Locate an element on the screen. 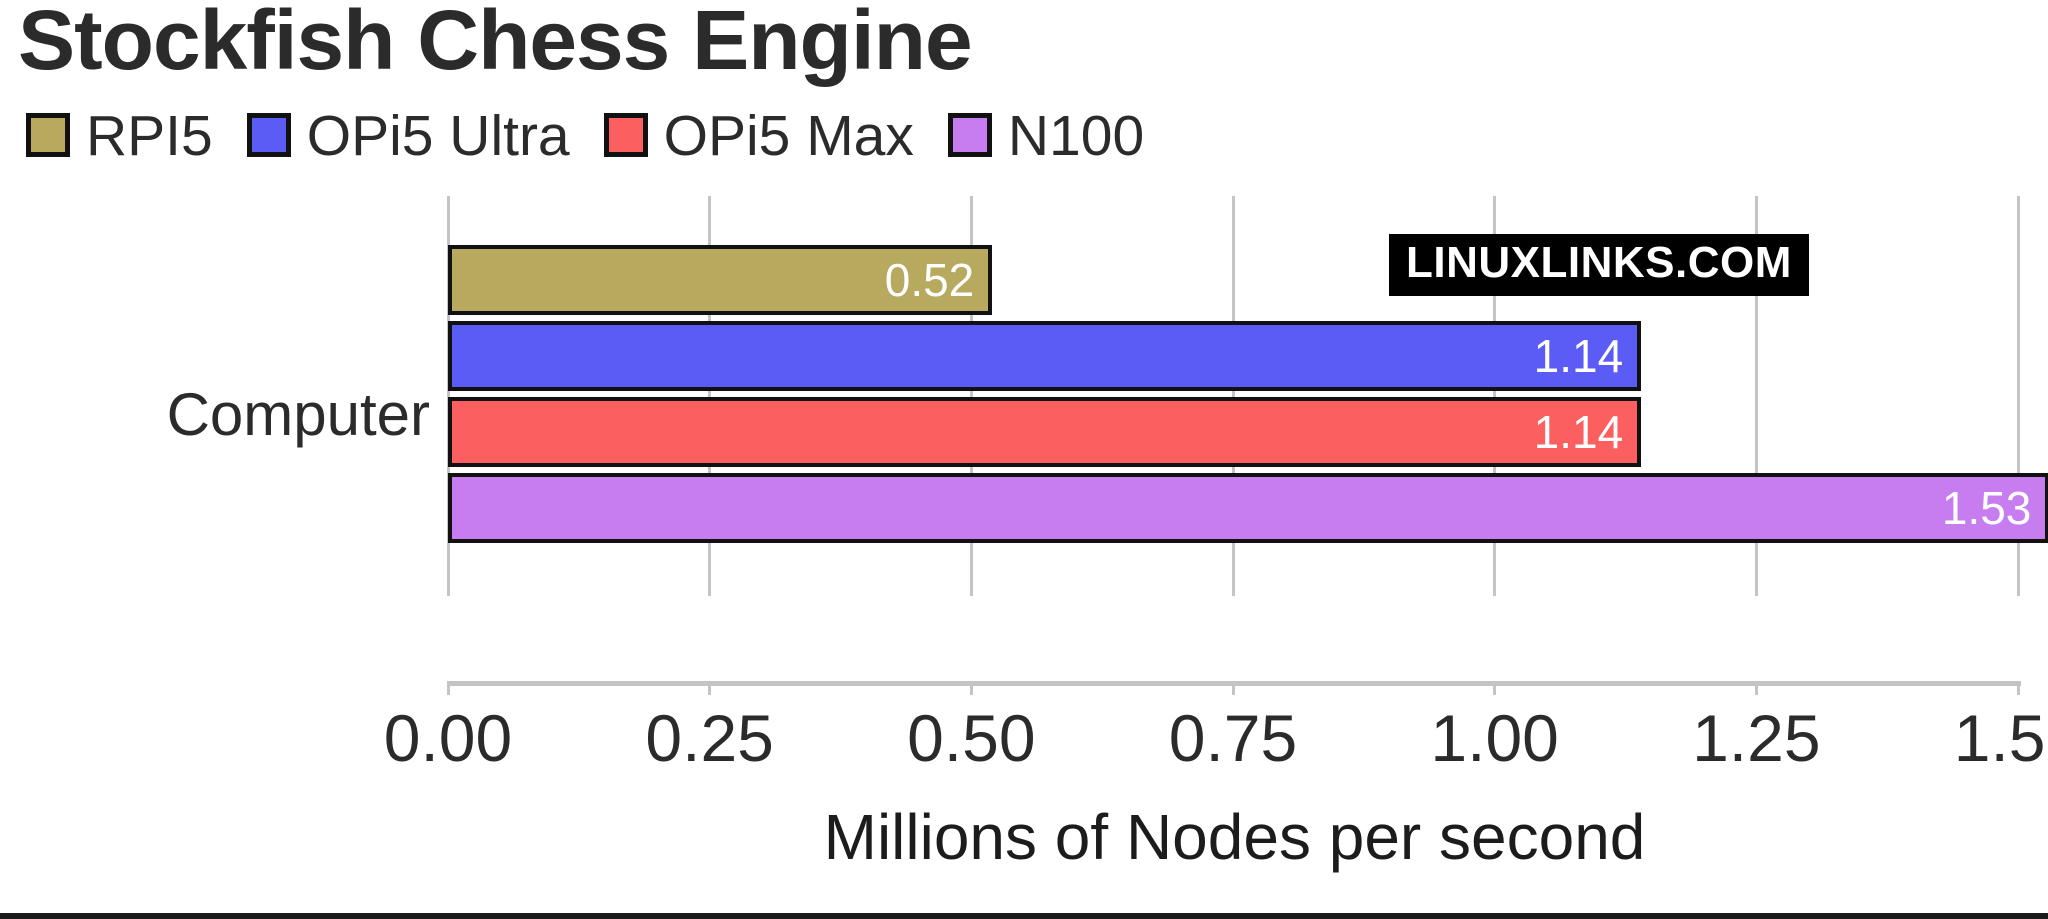  bar-row: 1.53 is located at coordinates (1248, 508).